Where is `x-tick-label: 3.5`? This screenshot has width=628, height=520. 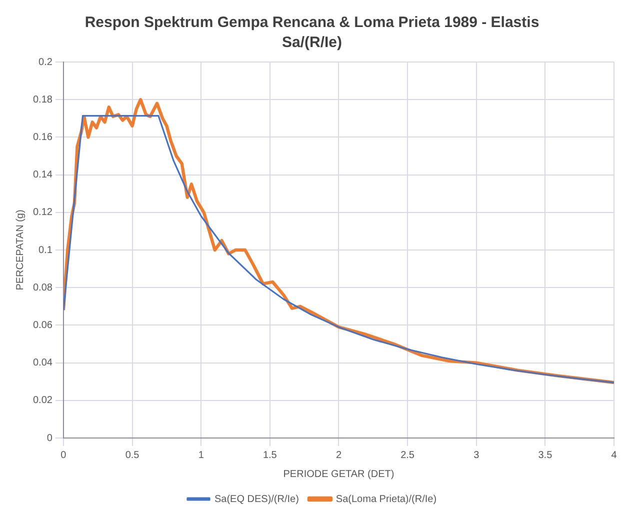 x-tick-label: 3.5 is located at coordinates (545, 455).